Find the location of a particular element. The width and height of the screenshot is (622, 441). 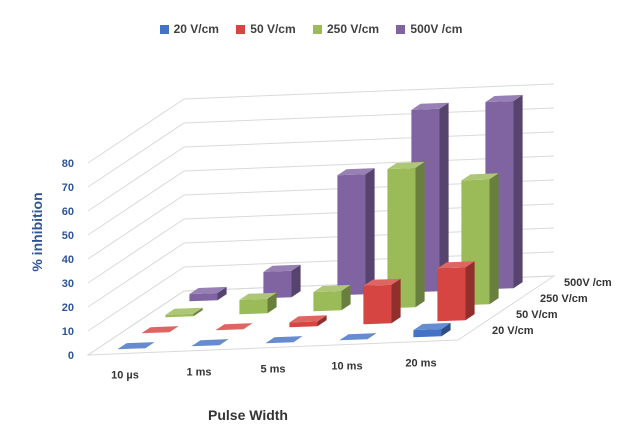

depth-axis-label: 500V /cm is located at coordinates (588, 283).